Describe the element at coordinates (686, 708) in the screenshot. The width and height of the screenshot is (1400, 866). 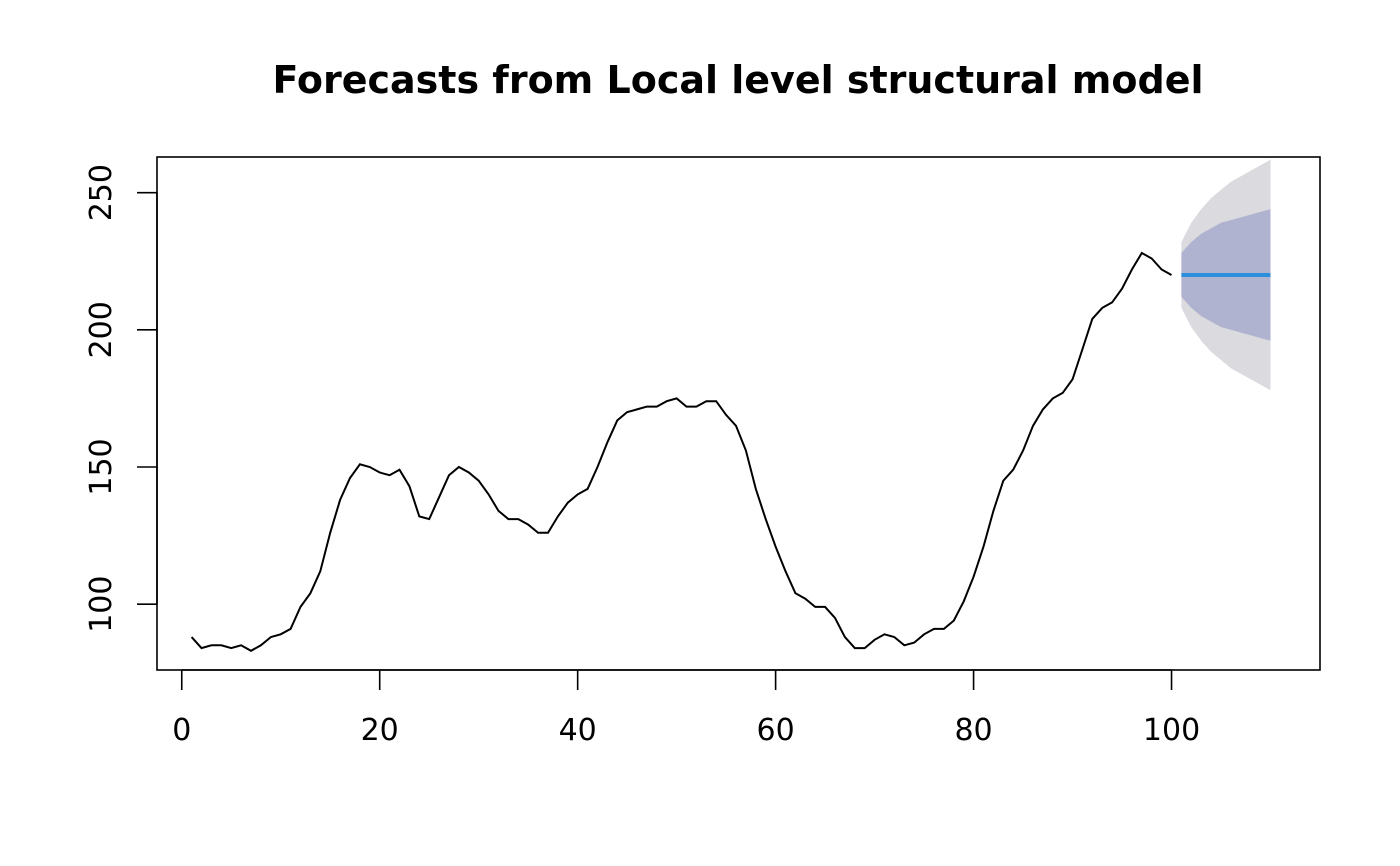
I see `x-axis: 0 20 40 60 80 100` at that location.